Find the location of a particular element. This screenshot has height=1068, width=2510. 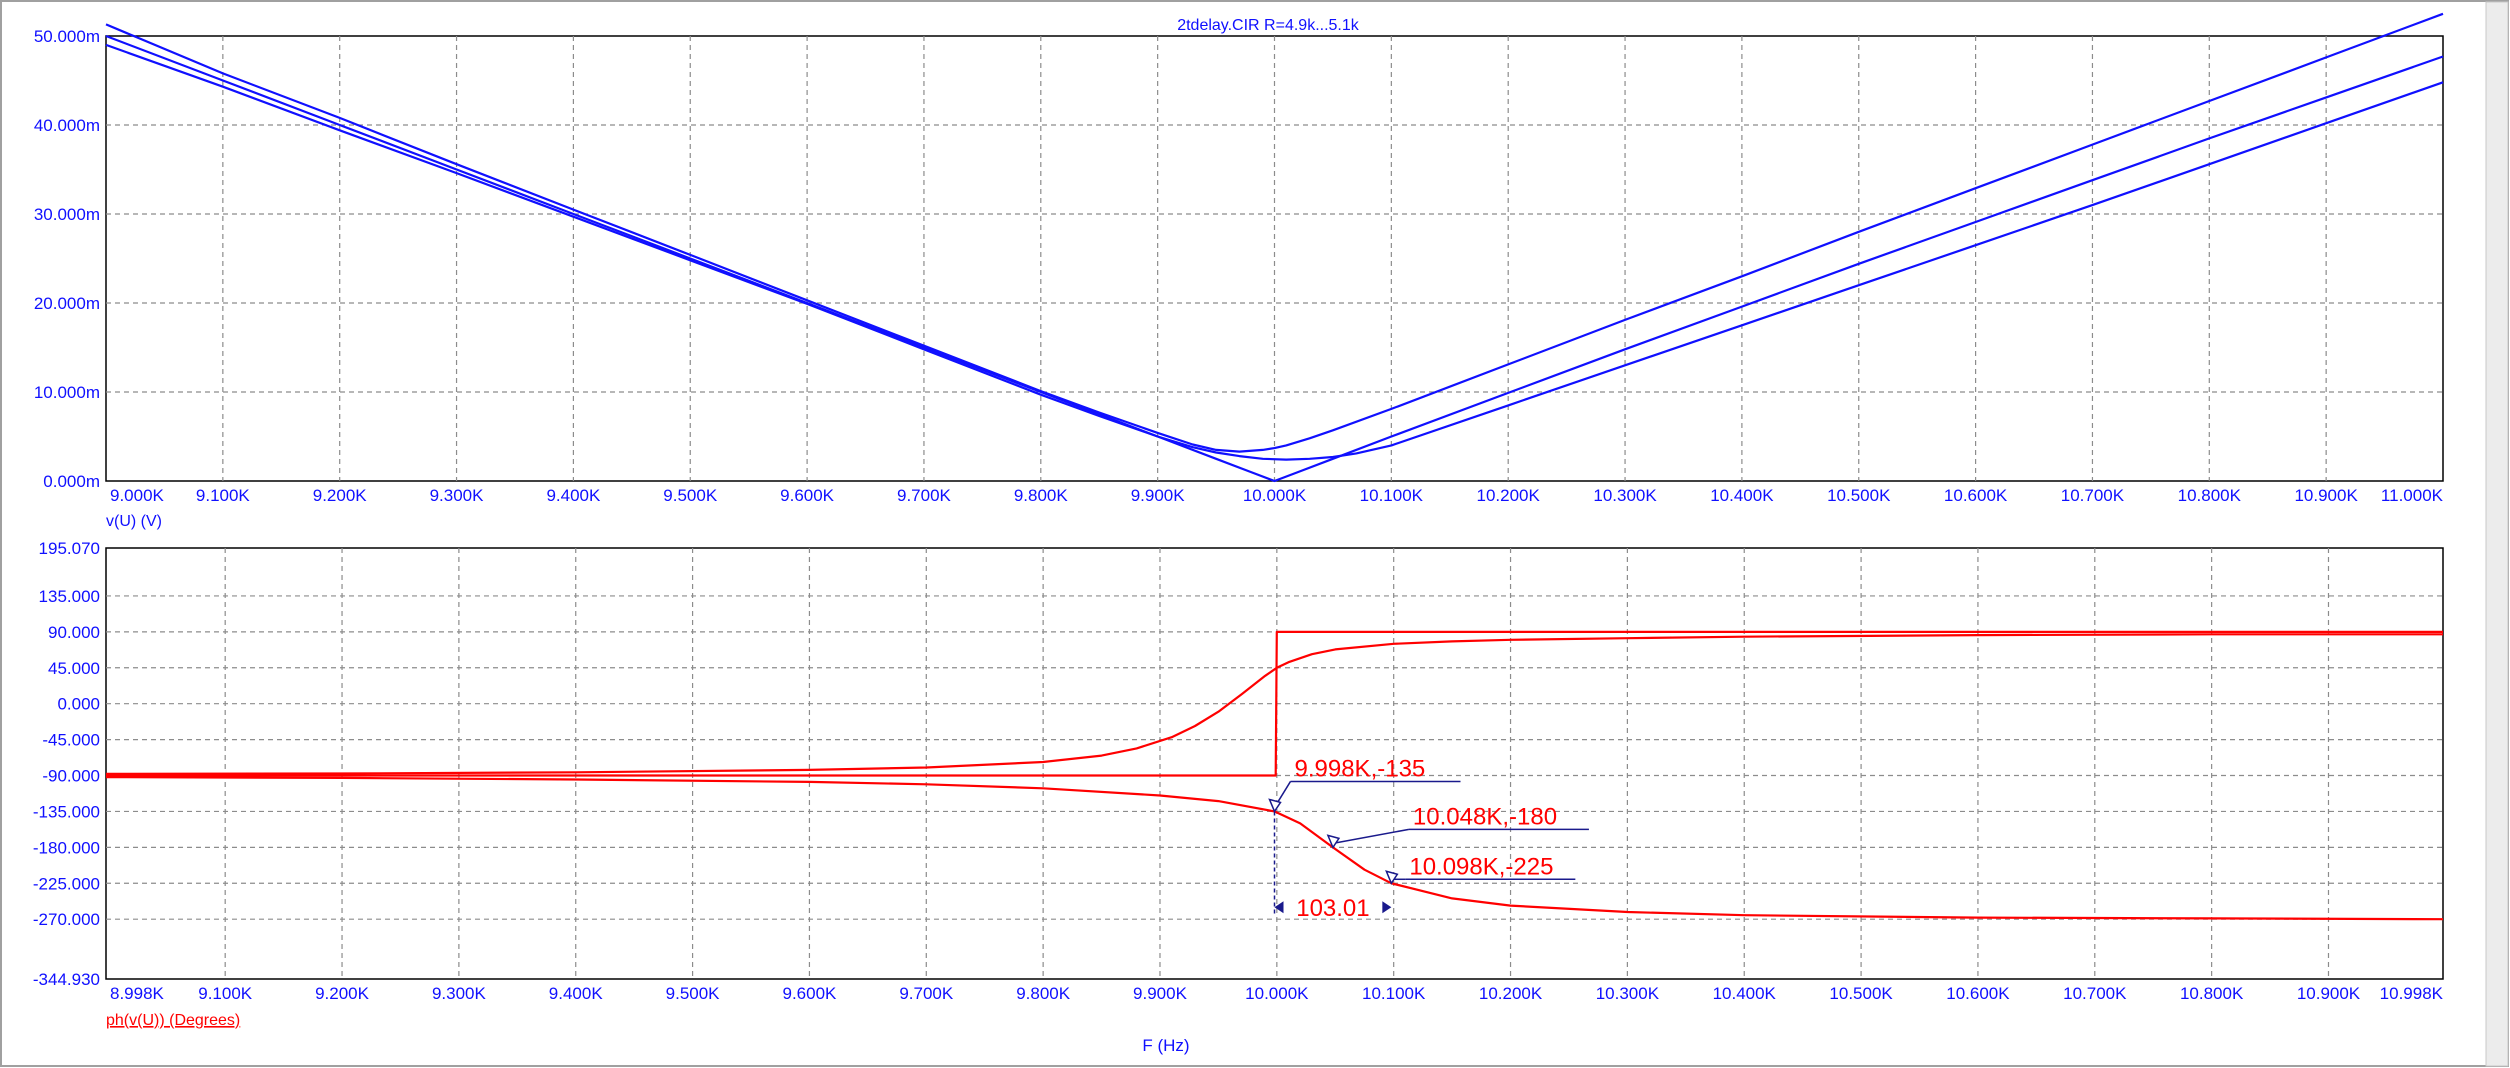

y-tick-label: 30.000m is located at coordinates (67, 214).